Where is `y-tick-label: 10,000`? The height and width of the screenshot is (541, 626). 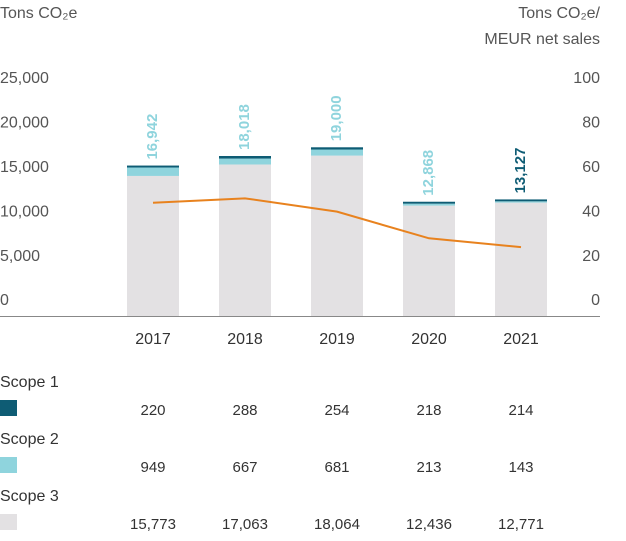
y-tick-label: 10,000 is located at coordinates (24, 211).